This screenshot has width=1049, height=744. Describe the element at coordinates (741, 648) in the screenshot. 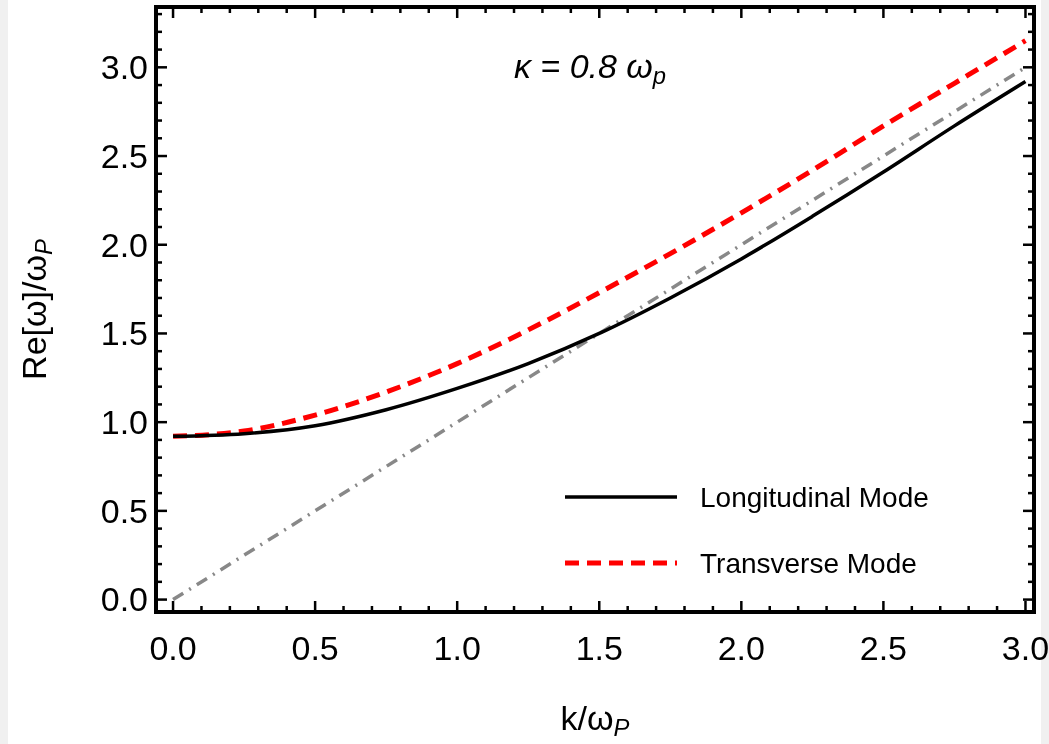

I see `x-tick-label: 2.0` at that location.